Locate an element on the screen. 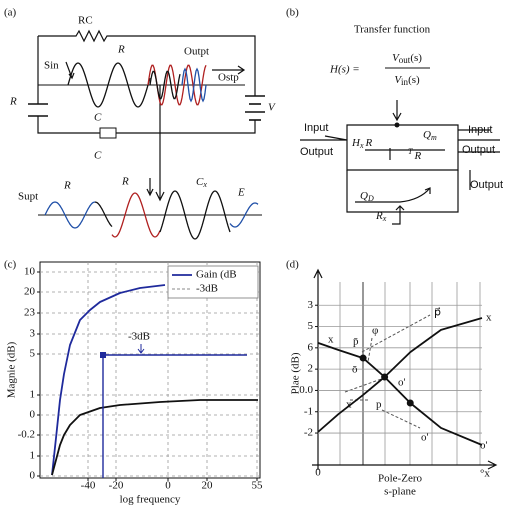  x-axis-label: Pole-Zero is located at coordinates (400, 479).